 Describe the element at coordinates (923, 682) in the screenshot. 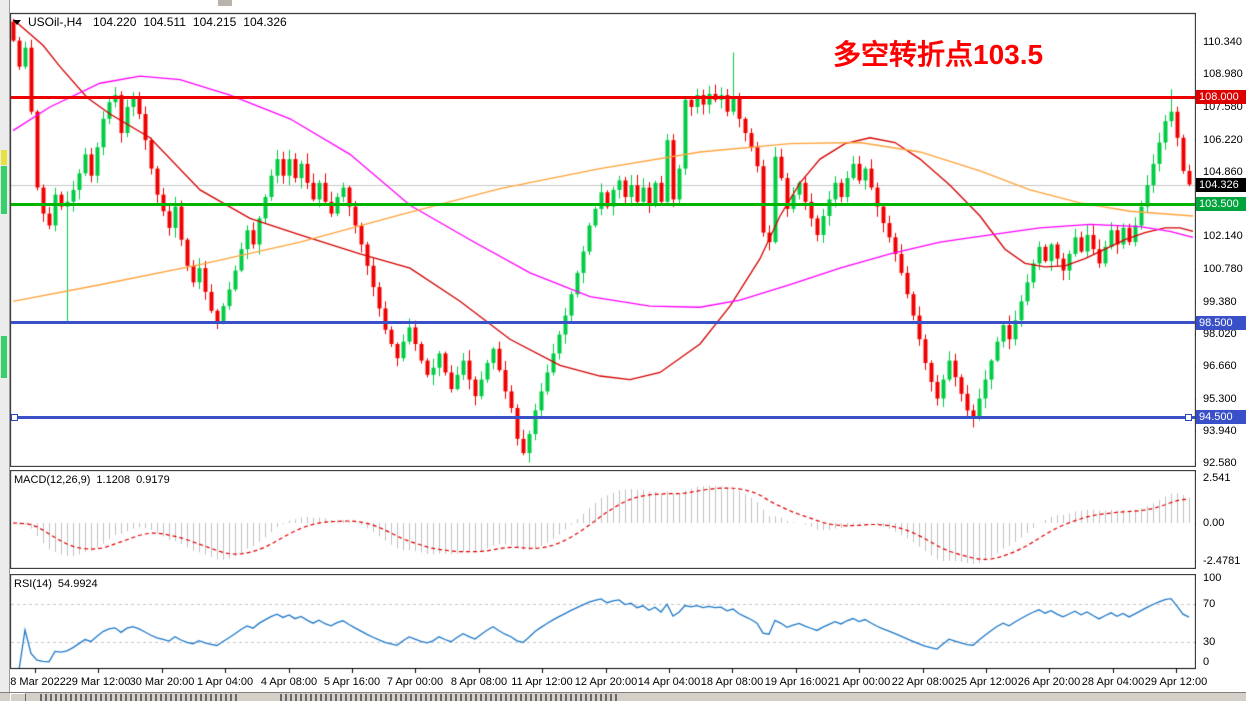

I see `x-axis-label: 22 Apr 08:00` at that location.